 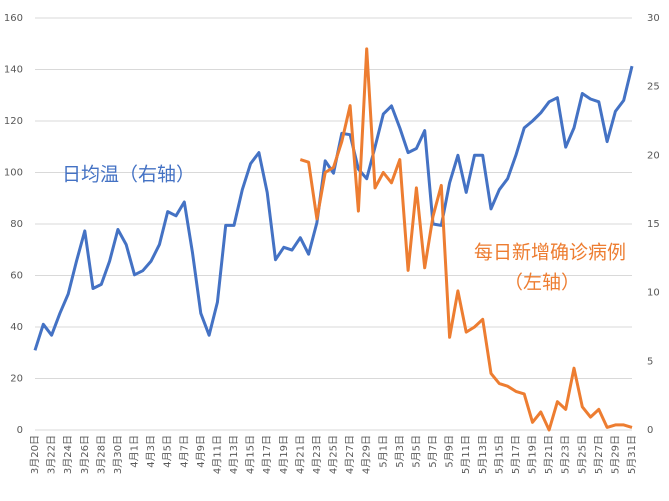 What do you see at coordinates (201, 451) in the screenshot?
I see `x-tick-label: 4月9日` at bounding box center [201, 451].